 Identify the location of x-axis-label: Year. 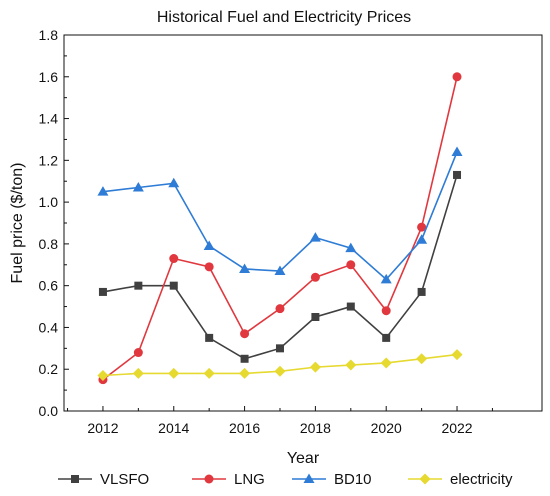
(303, 458).